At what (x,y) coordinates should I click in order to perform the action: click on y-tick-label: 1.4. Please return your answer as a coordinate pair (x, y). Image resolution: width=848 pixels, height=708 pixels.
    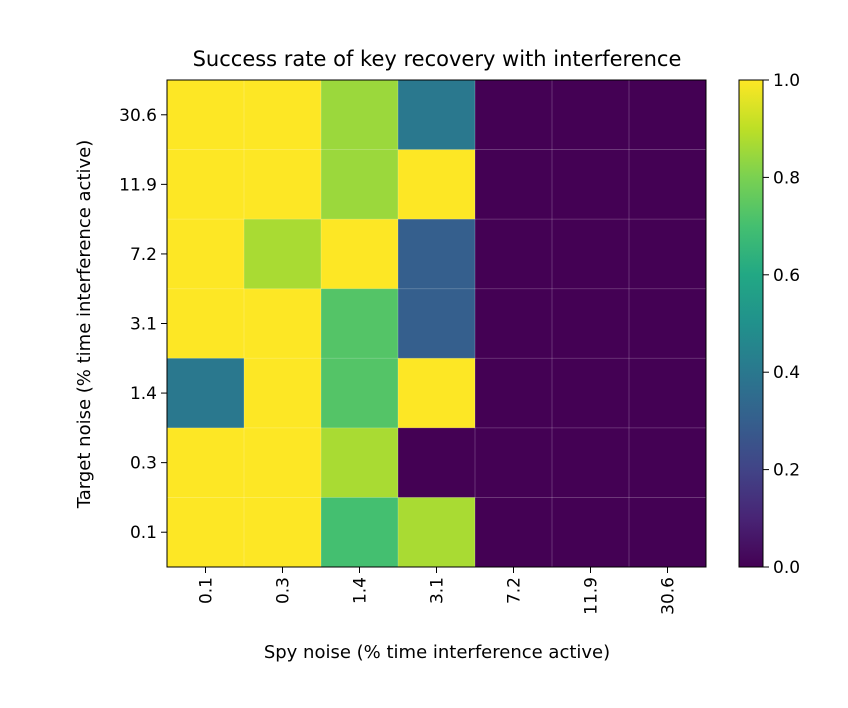
    Looking at the image, I should click on (143, 394).